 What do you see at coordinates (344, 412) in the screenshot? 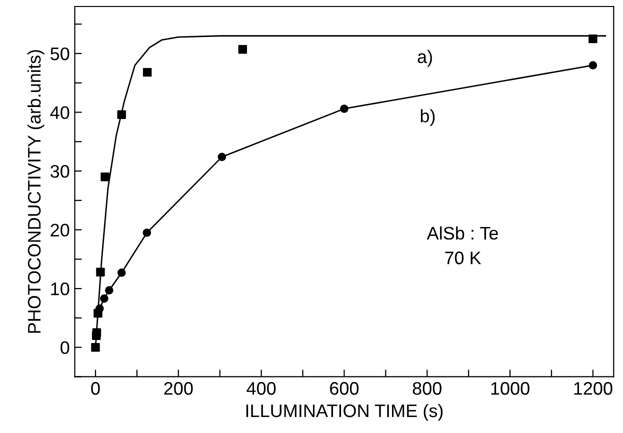
I see `x-axis-title: ILLUMINATION TIME (s)` at bounding box center [344, 412].